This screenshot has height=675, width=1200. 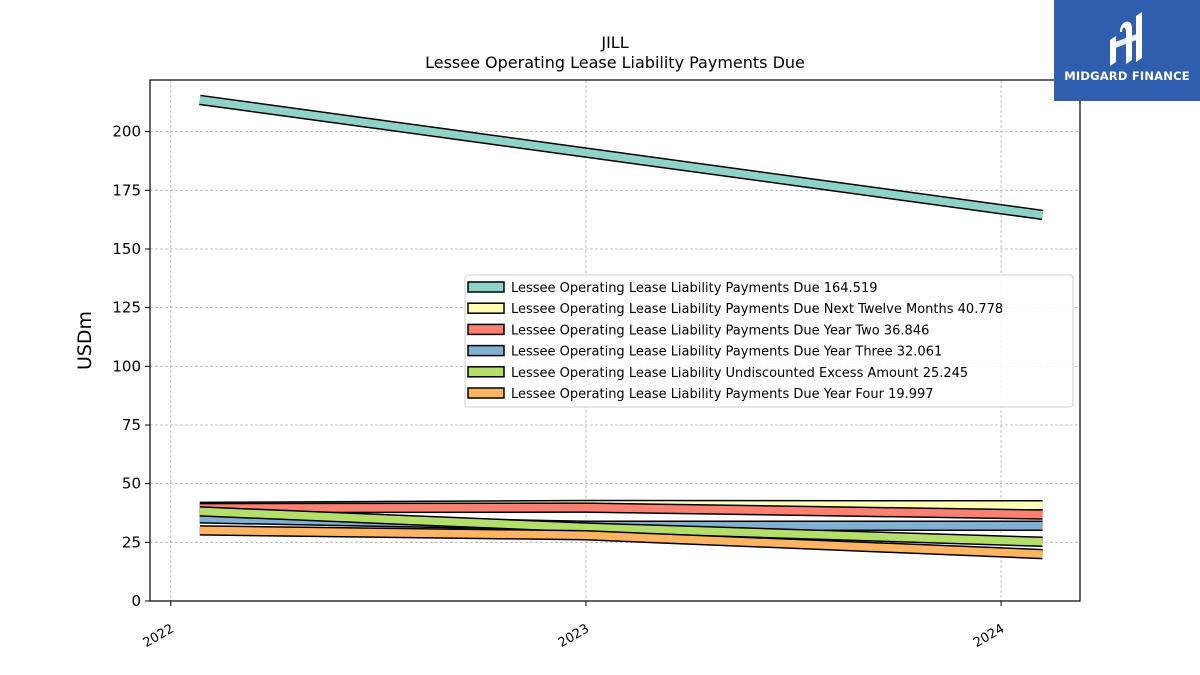 I want to click on y-tick-label: 175, so click(x=126, y=190).